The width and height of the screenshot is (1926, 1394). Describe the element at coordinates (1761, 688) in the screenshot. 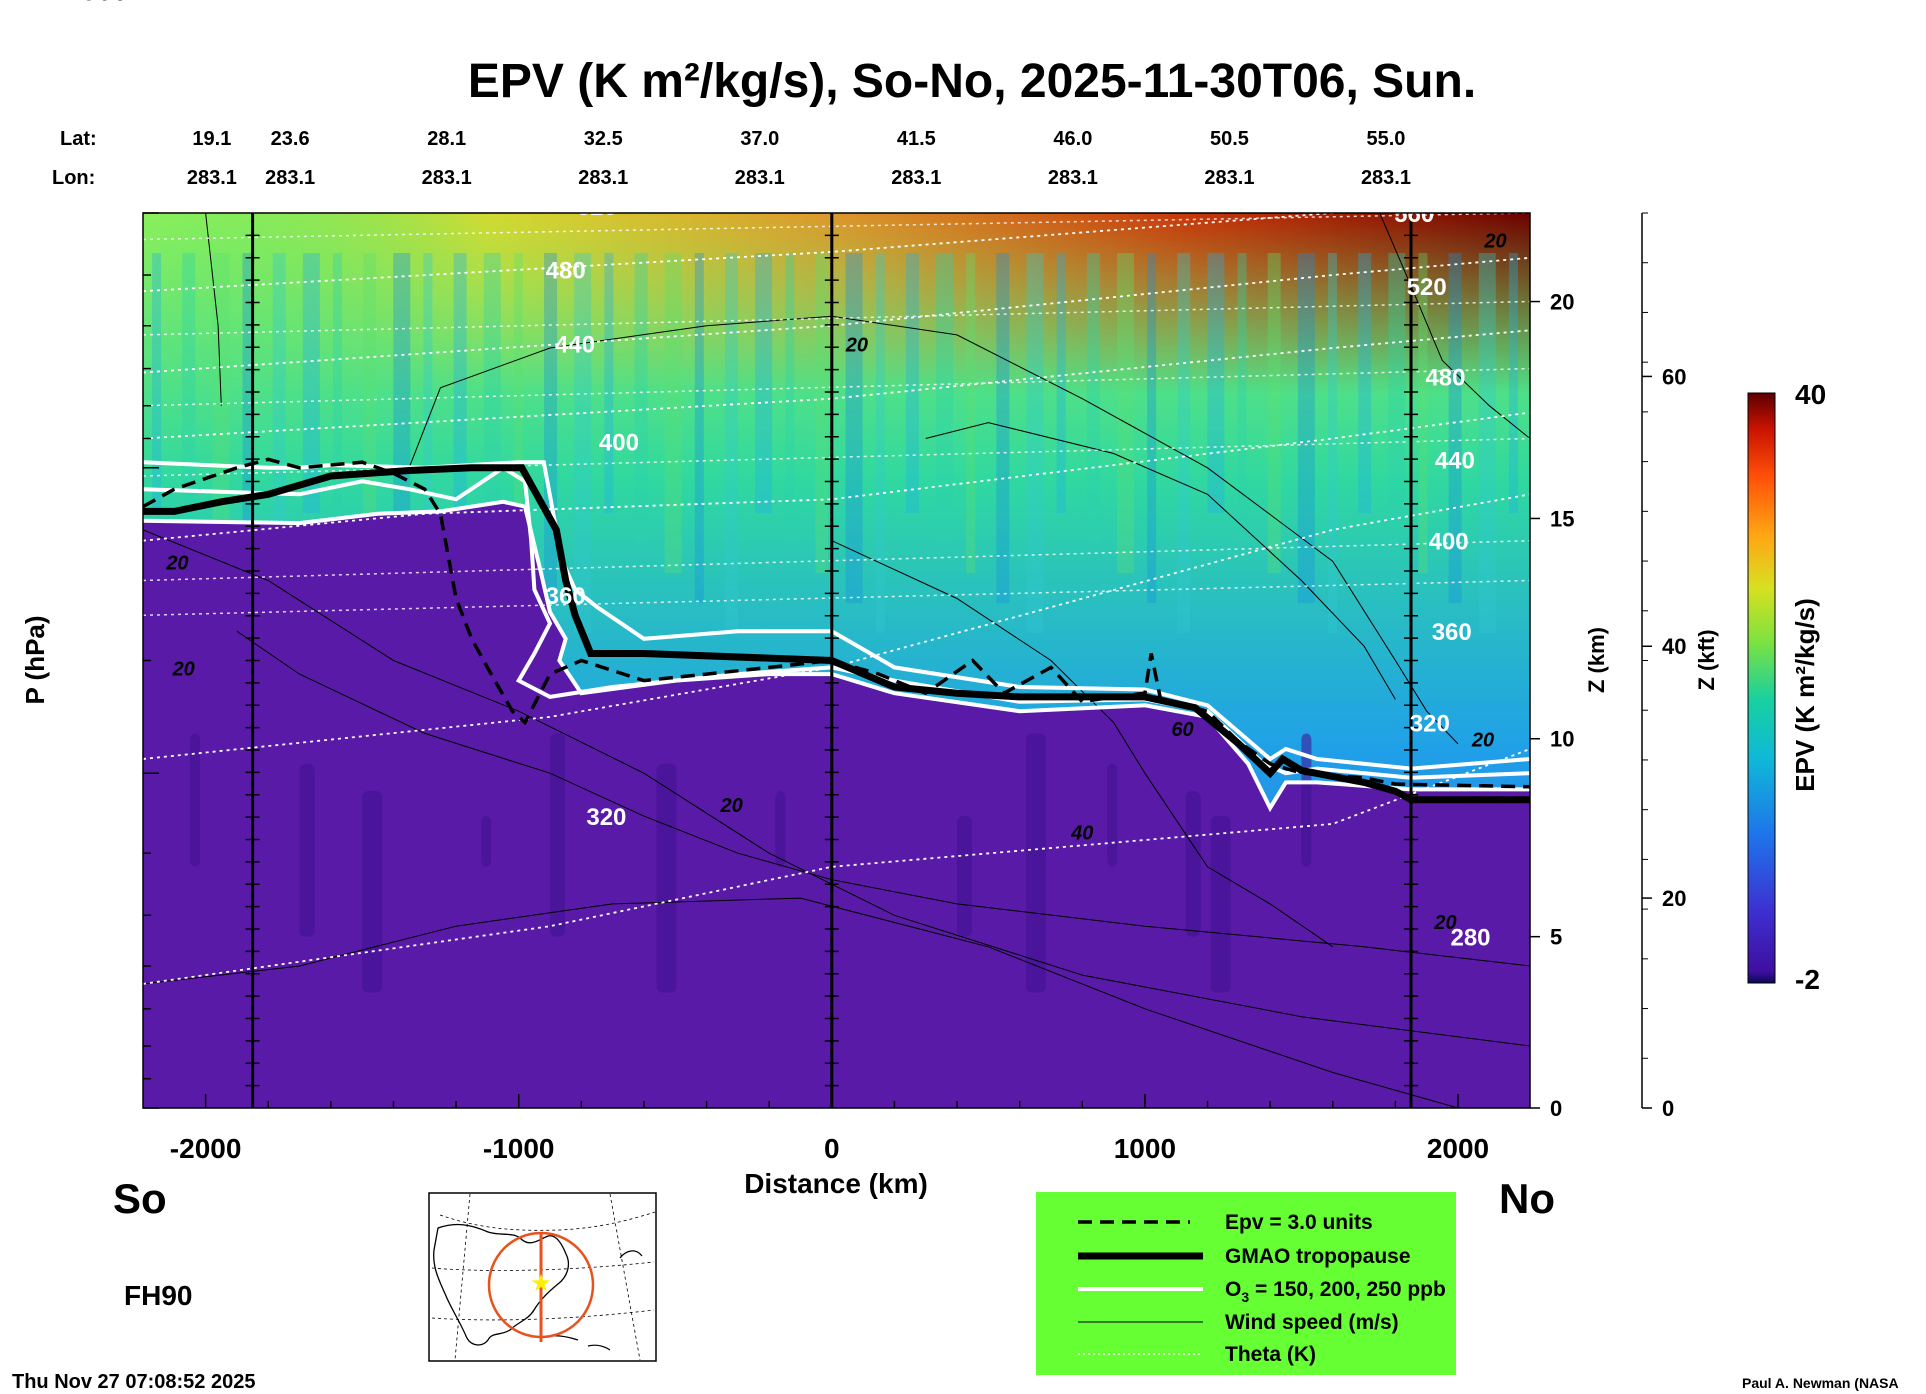

I see `colorbar-frame` at that location.